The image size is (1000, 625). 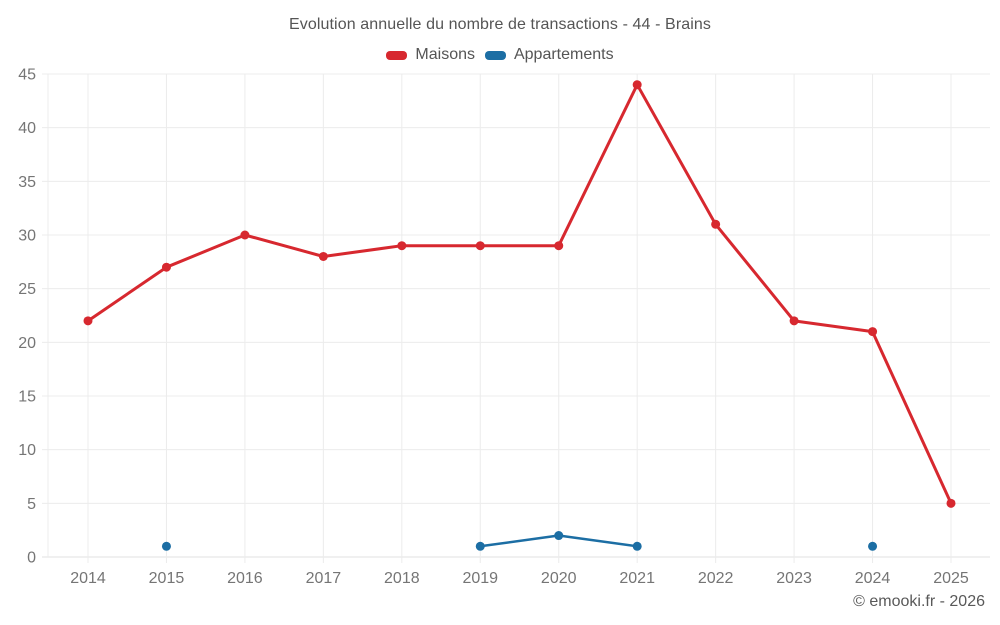 I want to click on y-tick-label: 30, so click(x=27, y=236).